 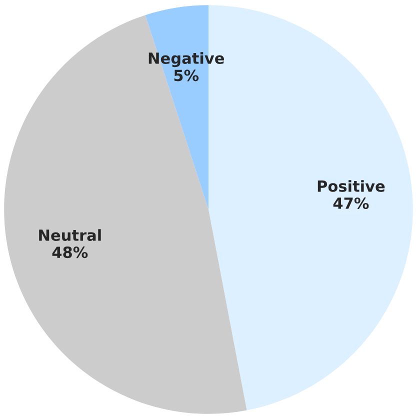 What do you see at coordinates (70, 252) in the screenshot?
I see `data-label: 48%` at bounding box center [70, 252].